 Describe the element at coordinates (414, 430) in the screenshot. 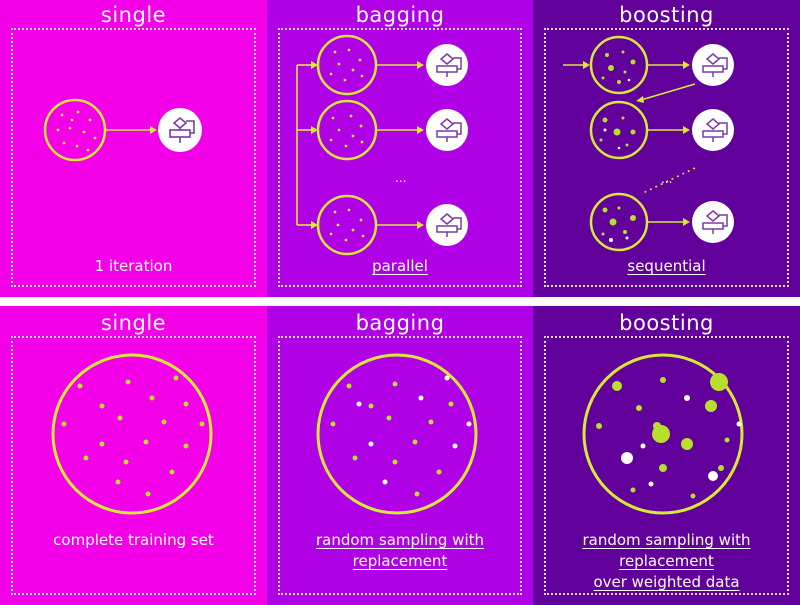

I see `unsampled-dots` at that location.